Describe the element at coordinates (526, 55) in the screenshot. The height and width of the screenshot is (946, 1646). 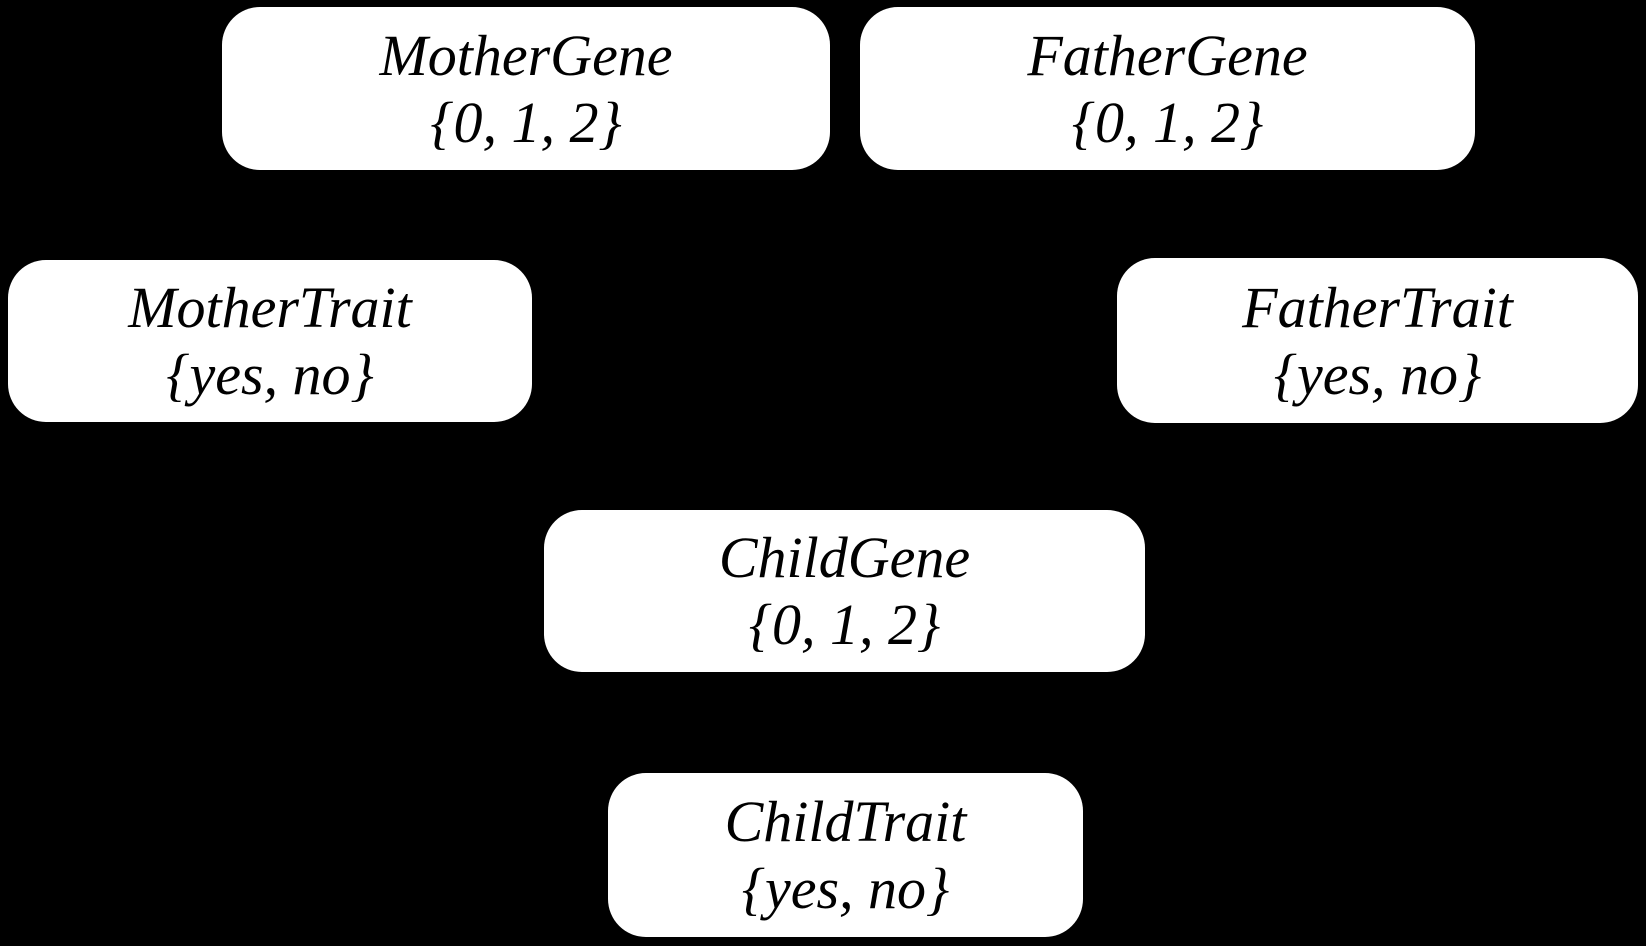
I see `node-mother-gene-label: MotherGene` at that location.